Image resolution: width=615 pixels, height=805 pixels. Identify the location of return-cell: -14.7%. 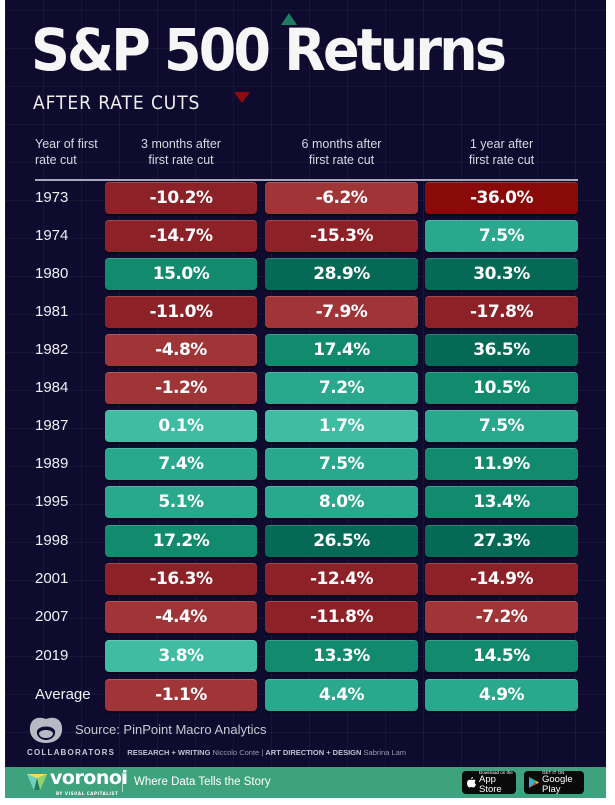
(181, 236).